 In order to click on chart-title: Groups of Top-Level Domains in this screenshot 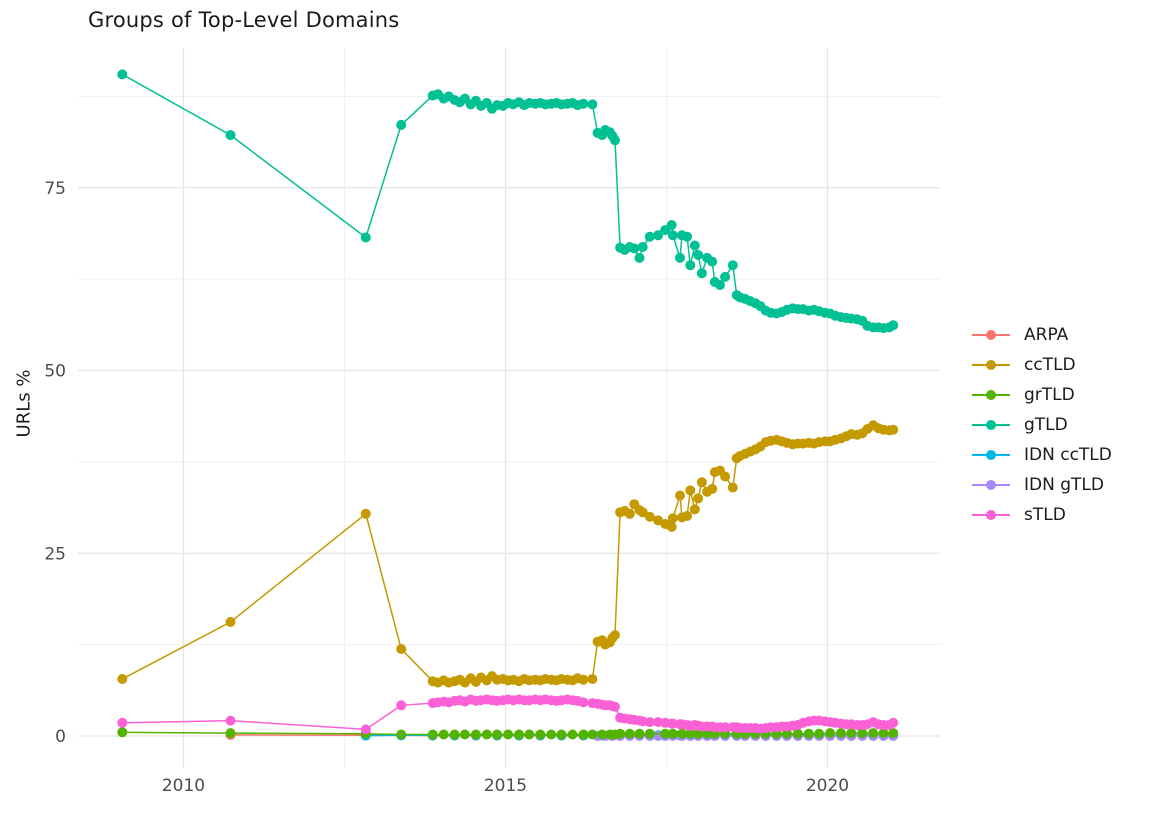, I will do `click(244, 20)`.